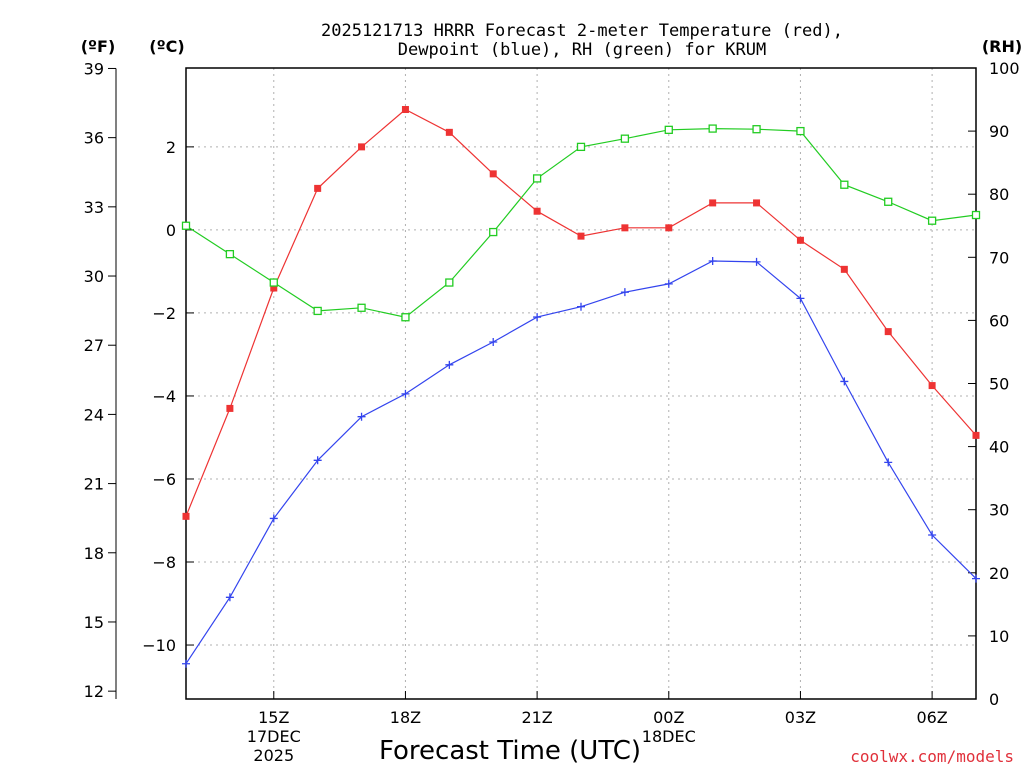 This screenshot has width=1024, height=768. I want to click on x-axis-label: Forecast Time (UTC), so click(510, 751).